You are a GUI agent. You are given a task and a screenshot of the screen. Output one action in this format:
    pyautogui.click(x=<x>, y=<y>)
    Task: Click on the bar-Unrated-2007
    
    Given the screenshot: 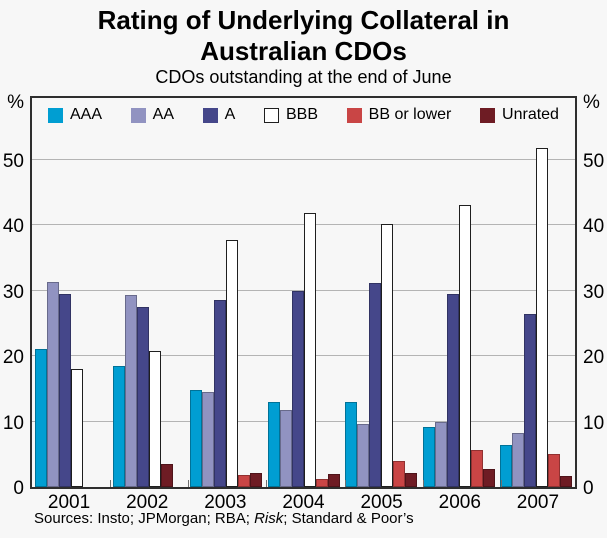 What is the action you would take?
    pyautogui.click(x=566, y=481)
    